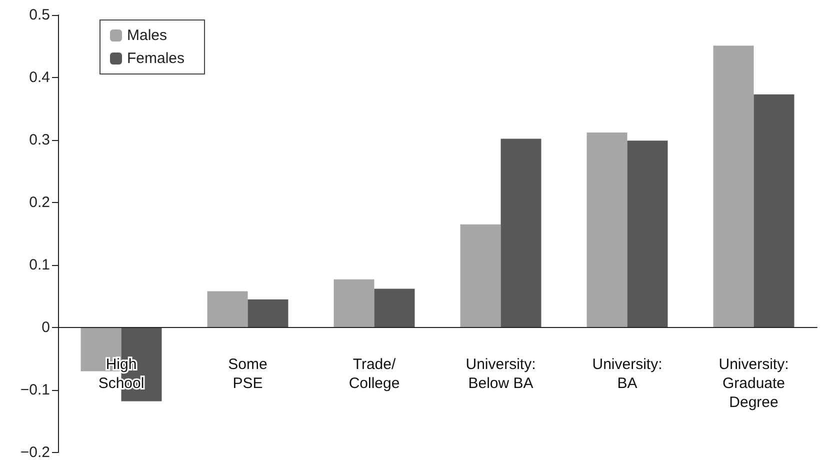  Describe the element at coordinates (121, 374) in the screenshot. I see `x-tick-label: High School` at that location.